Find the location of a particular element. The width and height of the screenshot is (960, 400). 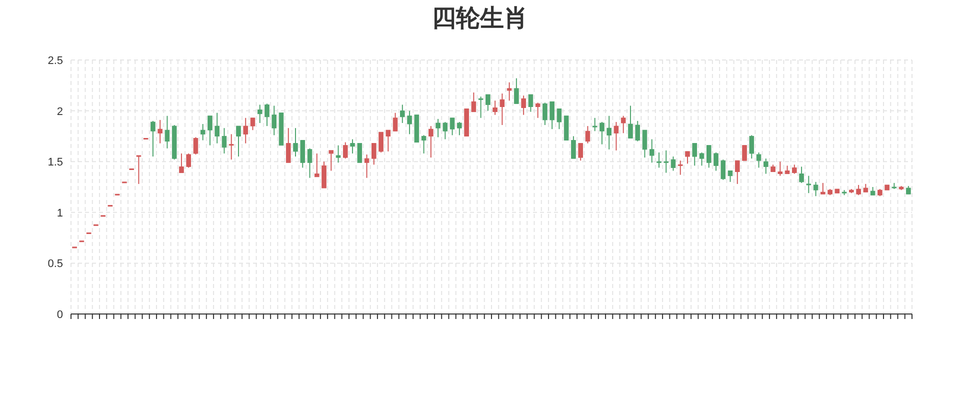

y-tick-label: 1 is located at coordinates (59, 213).